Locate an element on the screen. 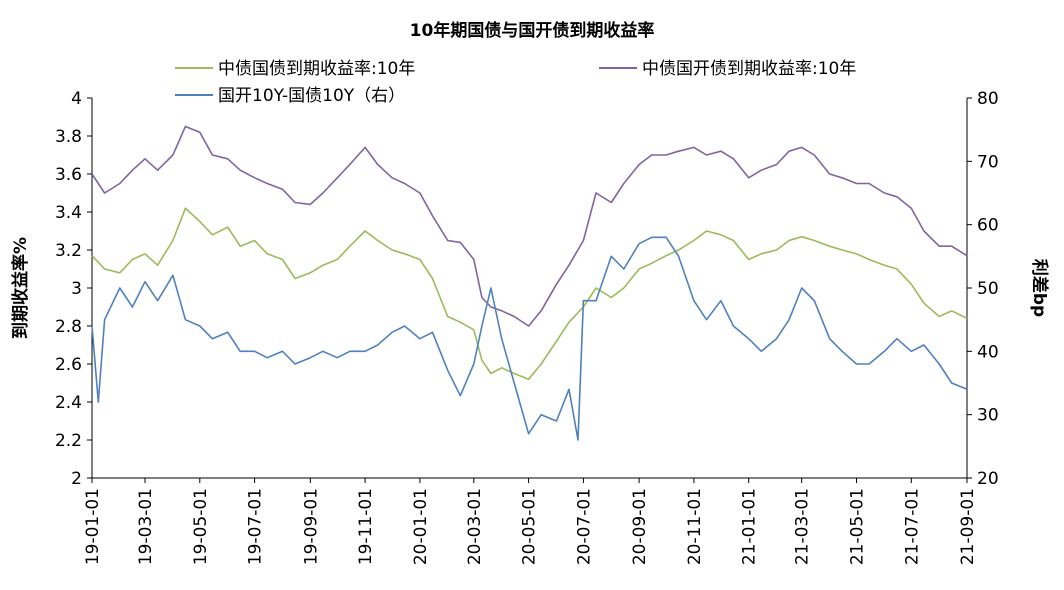 The image size is (1064, 590). left-tick-label: 3.8 is located at coordinates (68, 137).